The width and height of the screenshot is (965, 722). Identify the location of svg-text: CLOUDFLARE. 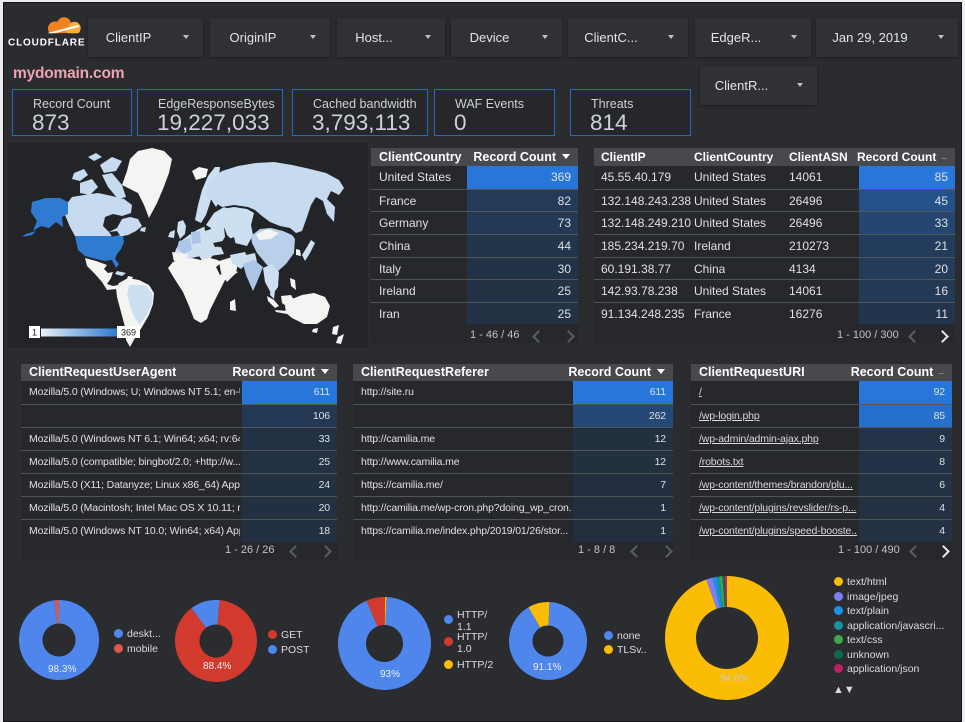
(46, 43).